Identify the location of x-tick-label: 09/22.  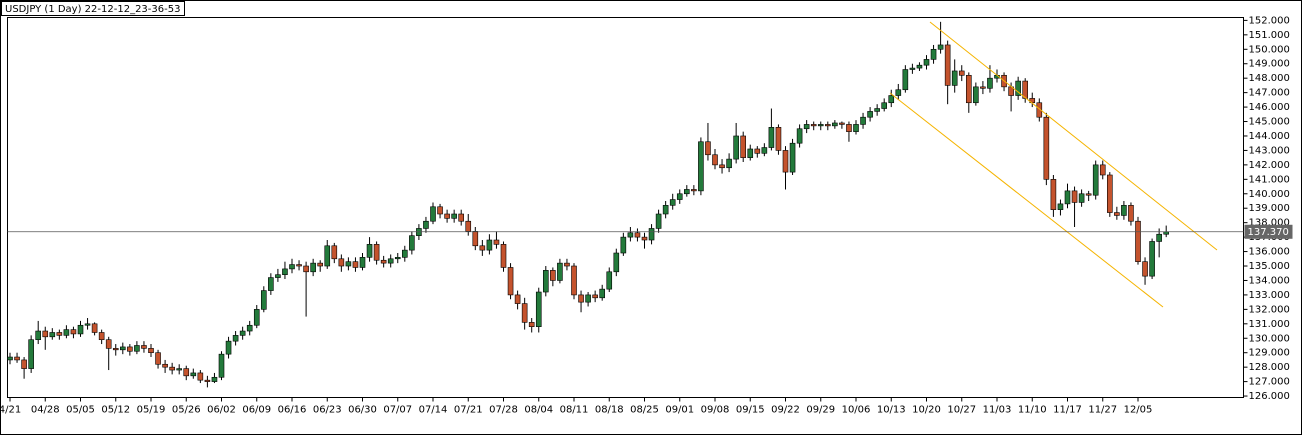
(785, 410).